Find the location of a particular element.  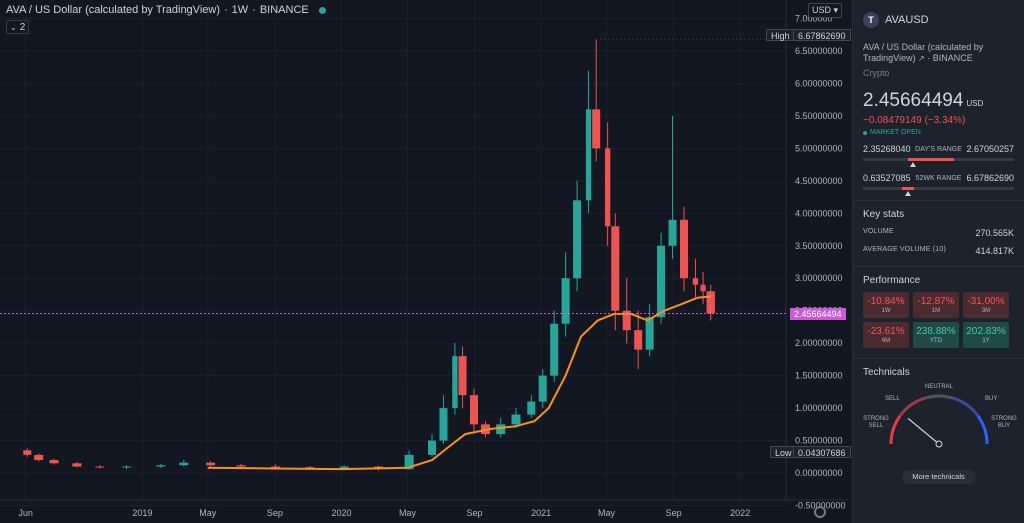

avg-volume-row: AVERAGE VOLUME (10) 414.817K is located at coordinates (938, 251).